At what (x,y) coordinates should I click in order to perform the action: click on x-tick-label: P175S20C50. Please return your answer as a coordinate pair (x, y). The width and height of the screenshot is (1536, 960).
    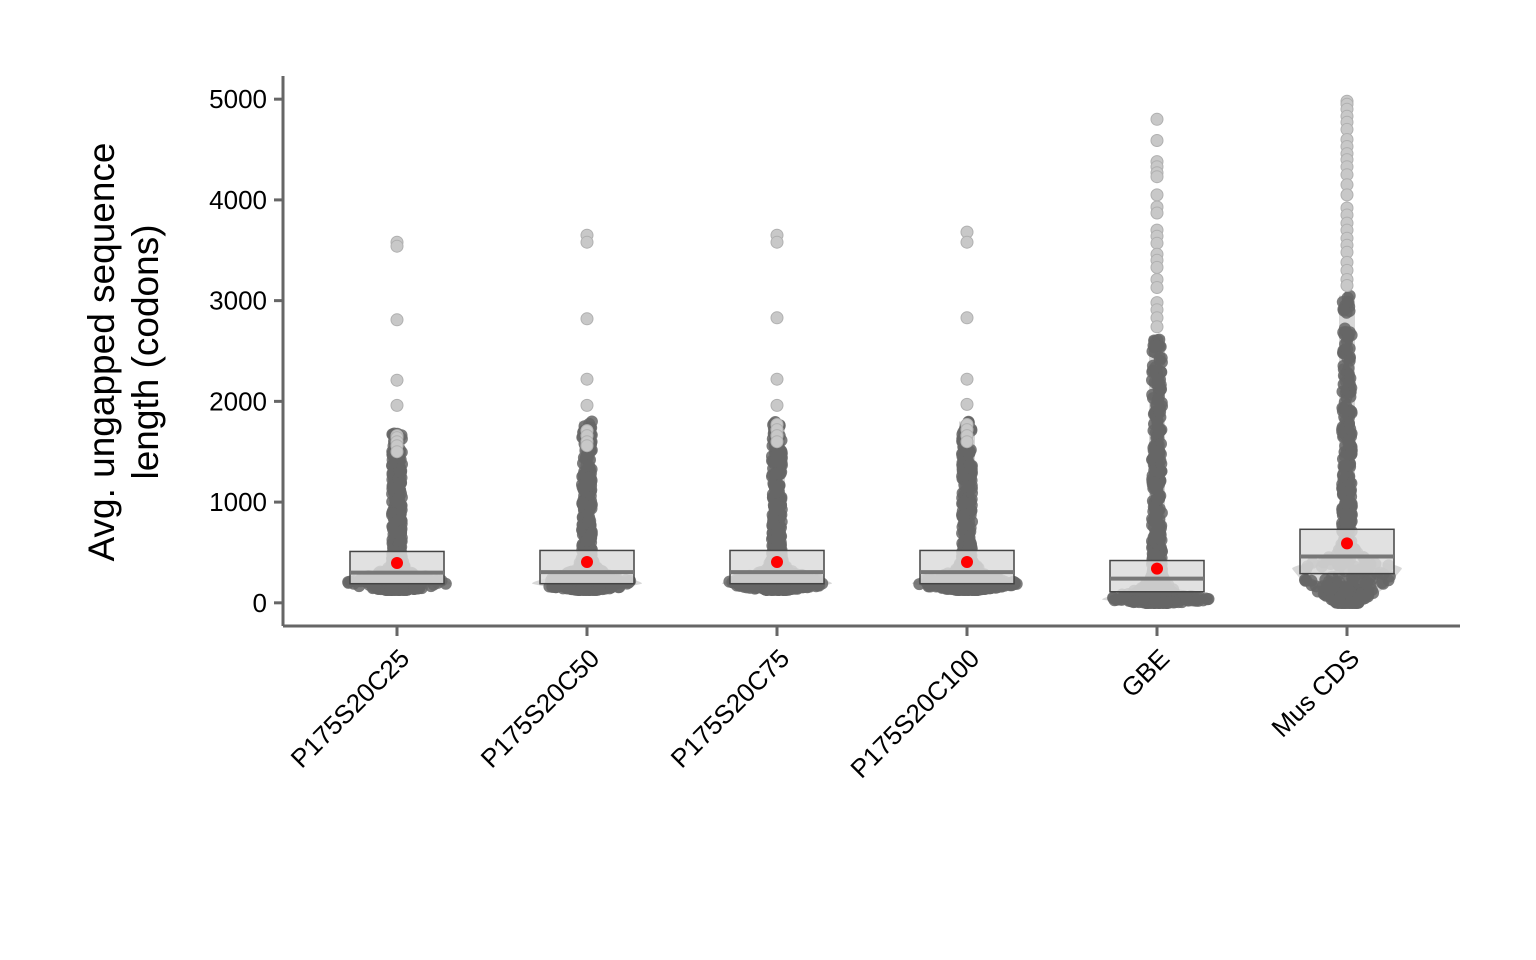
    Looking at the image, I should click on (540, 708).